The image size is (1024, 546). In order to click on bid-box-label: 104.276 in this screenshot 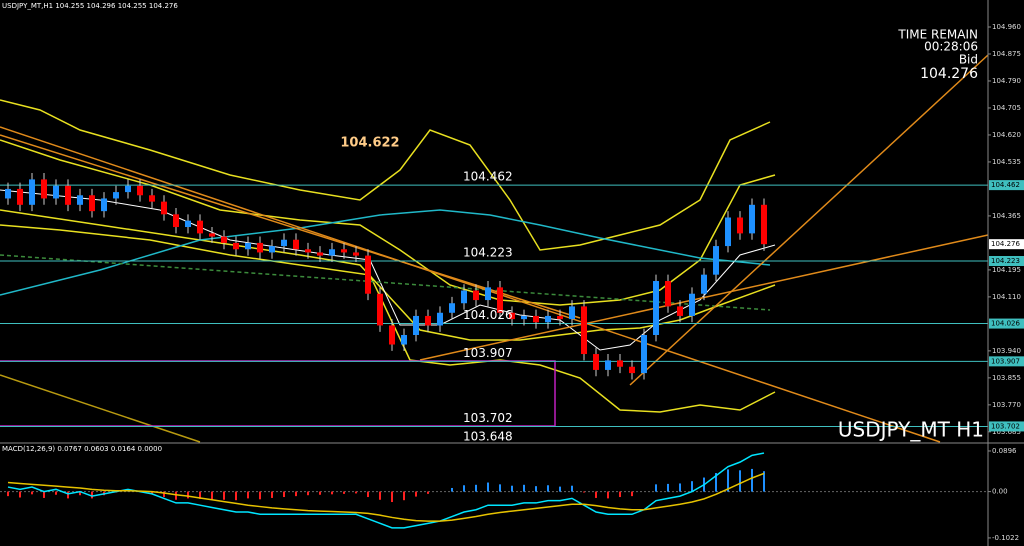, I will do `click(1005, 244)`.